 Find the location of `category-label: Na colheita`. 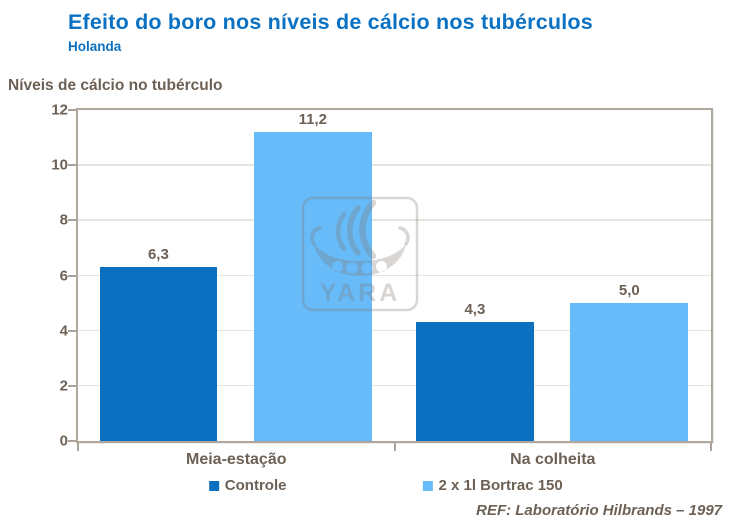

category-label: Na colheita is located at coordinates (553, 459).